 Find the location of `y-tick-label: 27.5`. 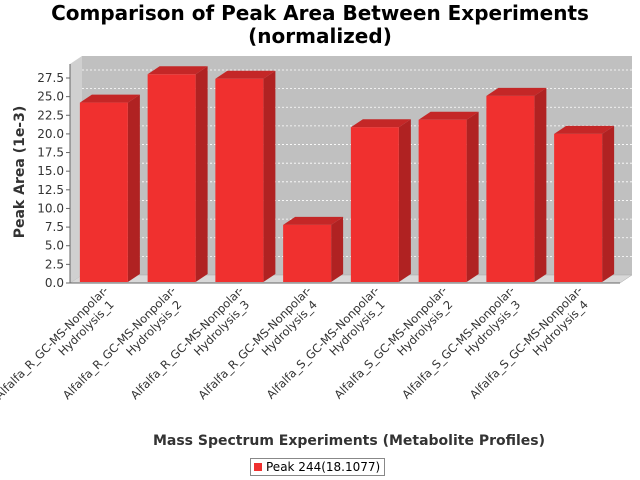

y-tick-label: 27.5 is located at coordinates (50, 78).